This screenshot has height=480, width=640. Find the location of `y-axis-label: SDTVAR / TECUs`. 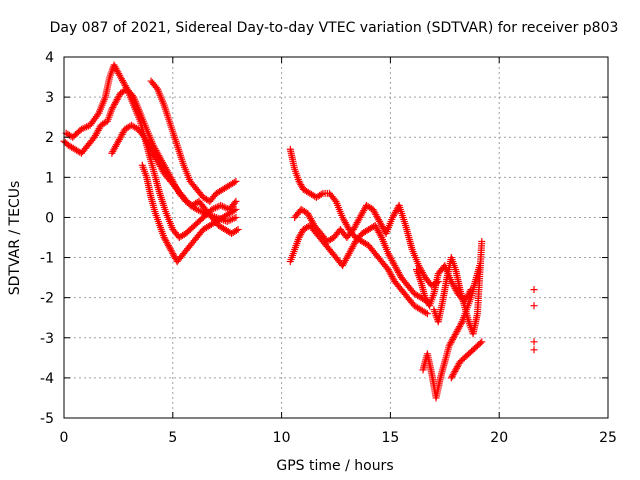

y-axis-label: SDTVAR / TECUs is located at coordinates (15, 238).